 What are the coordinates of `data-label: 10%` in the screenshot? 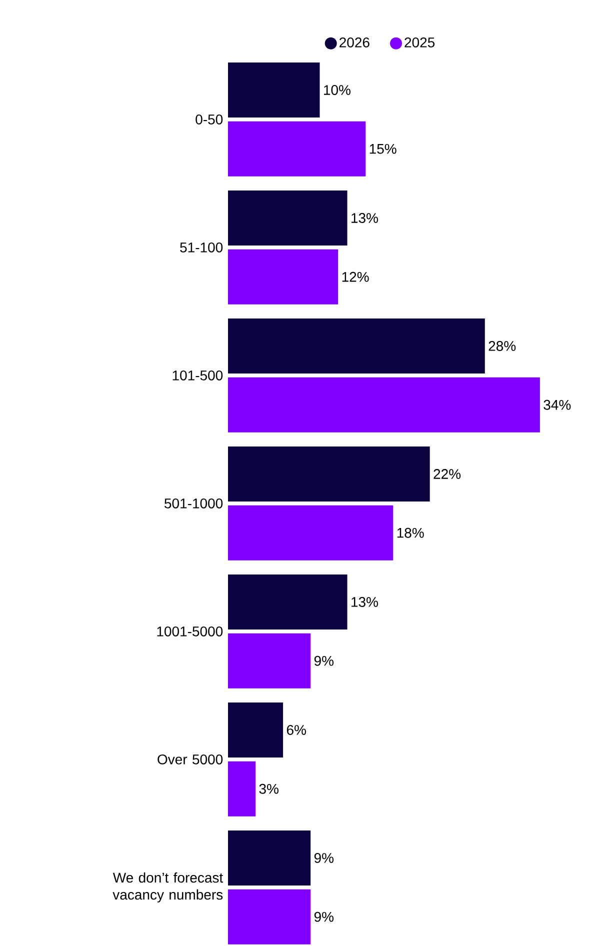 It's located at (337, 90).